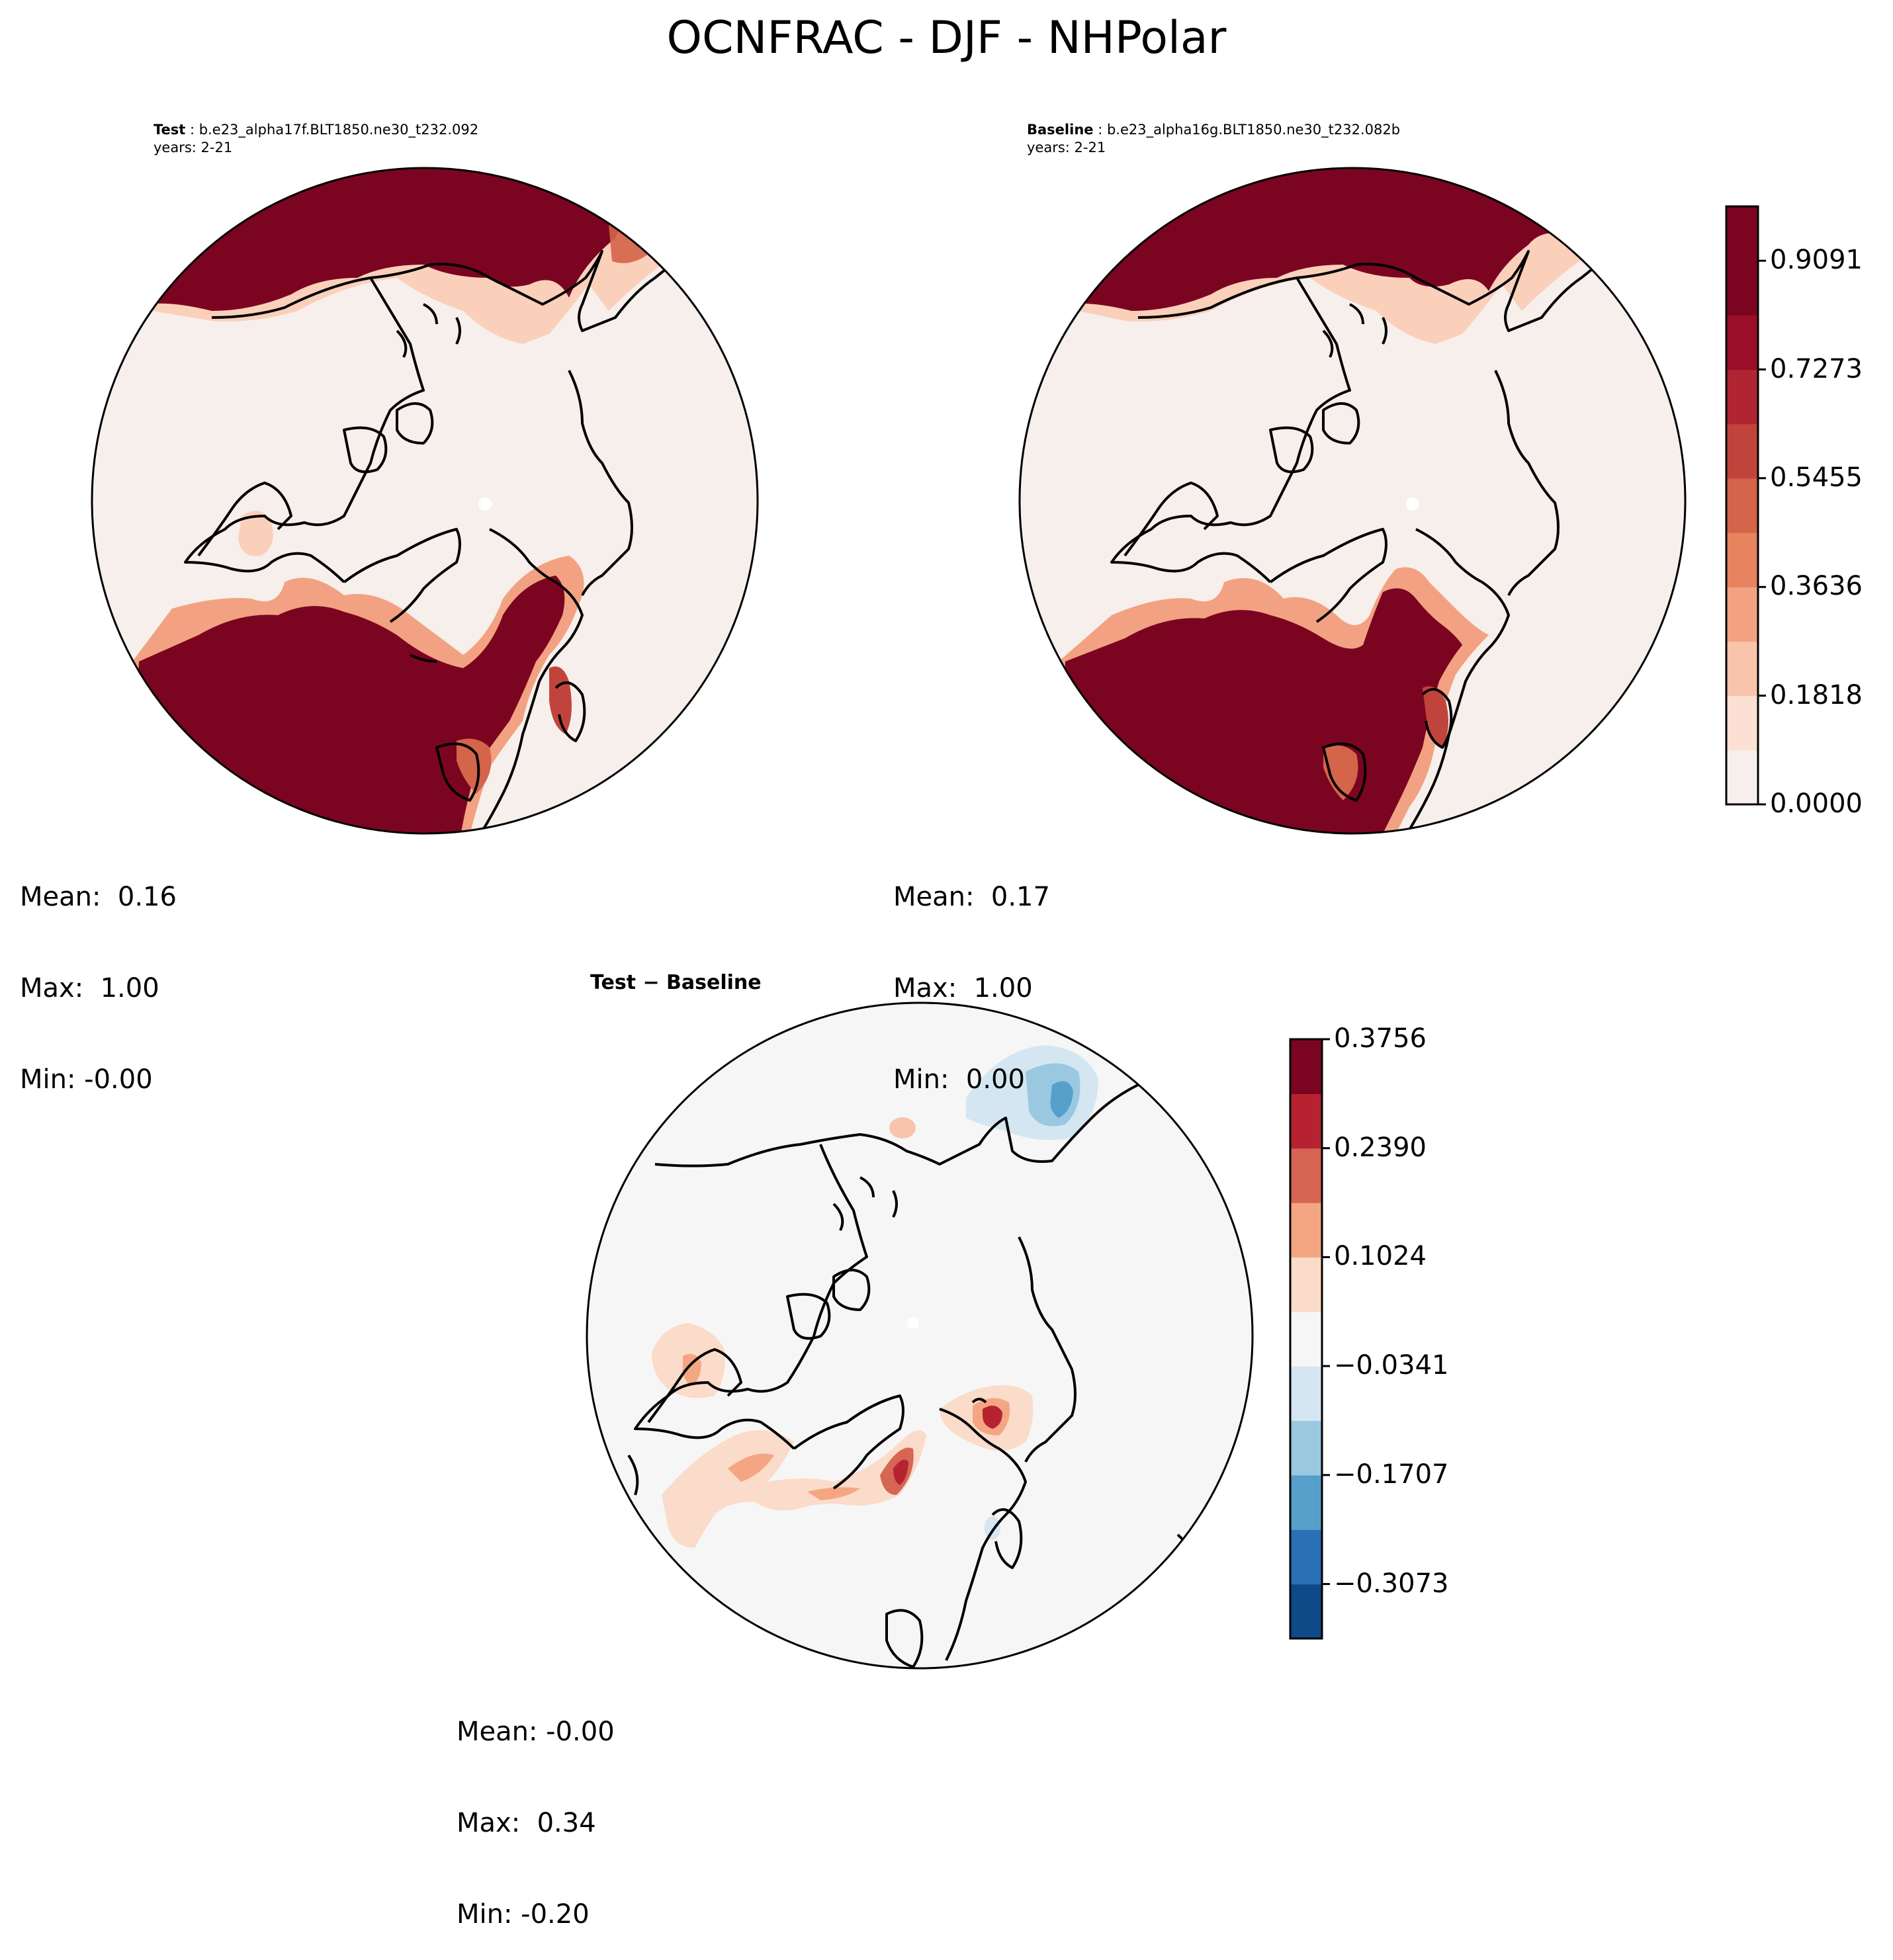 The width and height of the screenshot is (1893, 1960). I want to click on diff-positive-spot-north, so click(902, 1127).